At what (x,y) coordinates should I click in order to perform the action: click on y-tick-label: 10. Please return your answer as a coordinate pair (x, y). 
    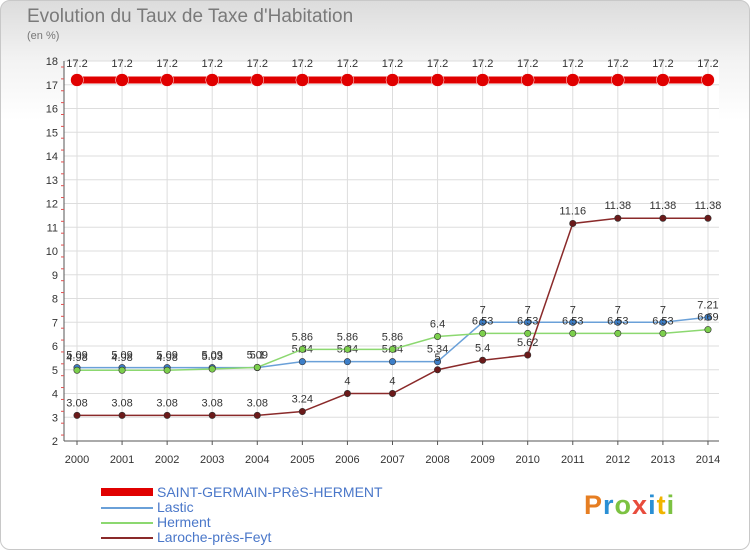
    Looking at the image, I should click on (52, 252).